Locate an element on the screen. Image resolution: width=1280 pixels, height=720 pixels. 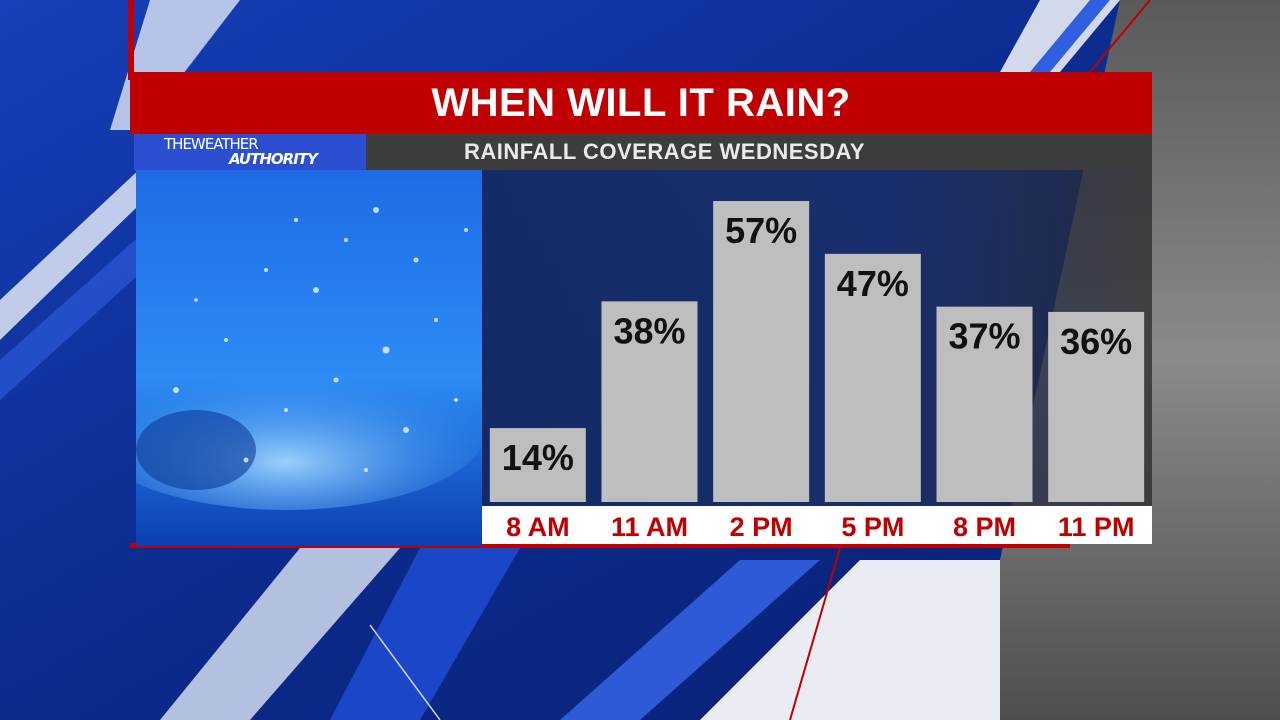
bar-5-pm is located at coordinates (872, 377).